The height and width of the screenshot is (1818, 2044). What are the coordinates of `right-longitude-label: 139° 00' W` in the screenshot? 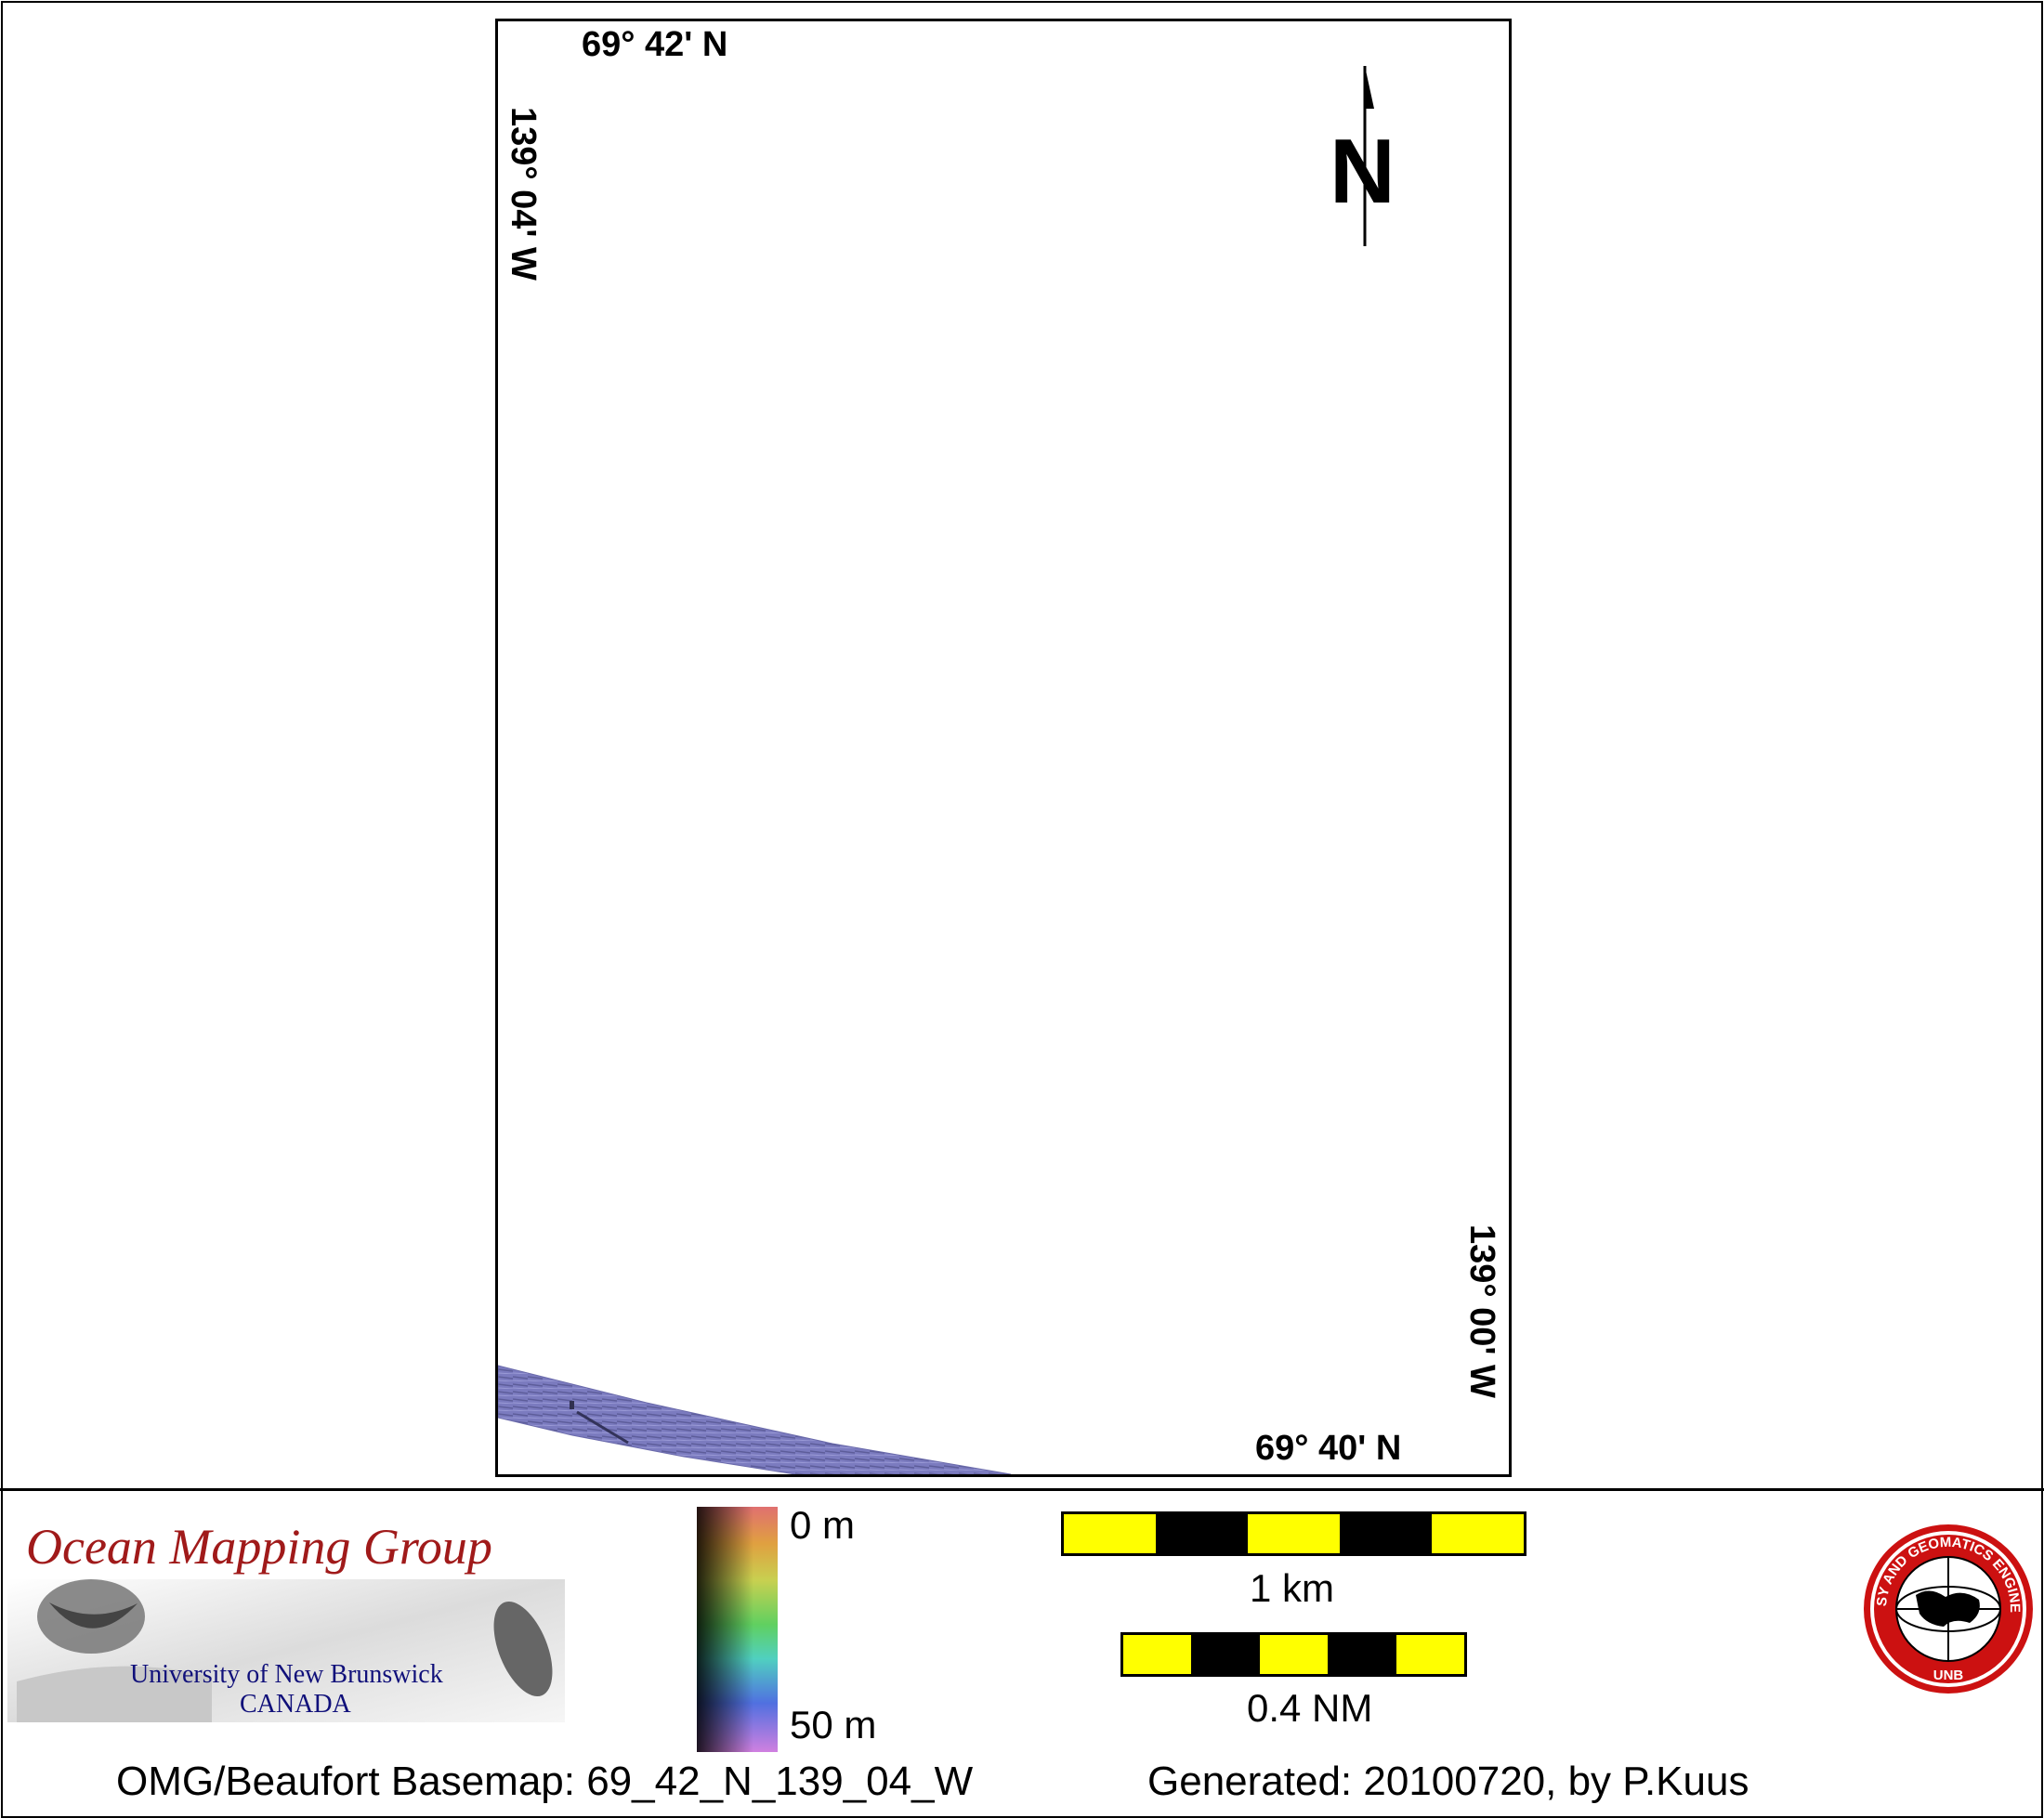 It's located at (1481, 1311).